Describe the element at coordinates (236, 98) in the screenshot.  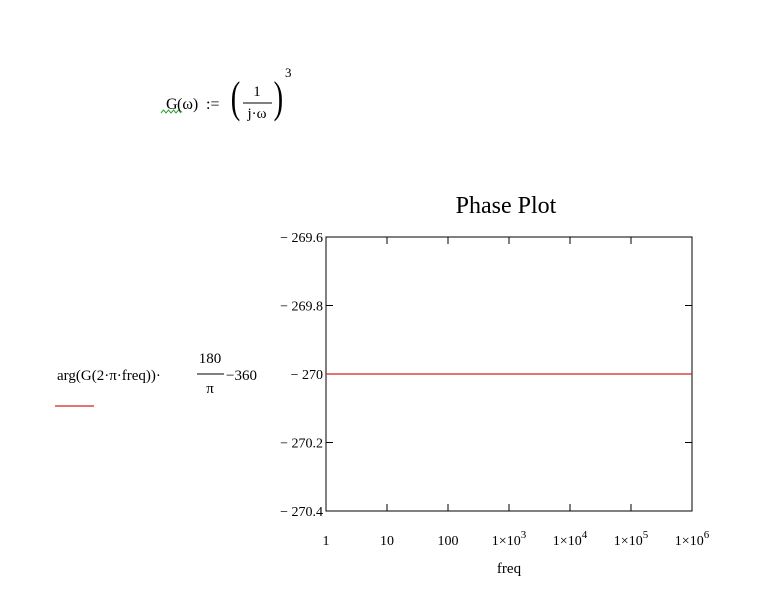
I see `paren-left: (` at that location.